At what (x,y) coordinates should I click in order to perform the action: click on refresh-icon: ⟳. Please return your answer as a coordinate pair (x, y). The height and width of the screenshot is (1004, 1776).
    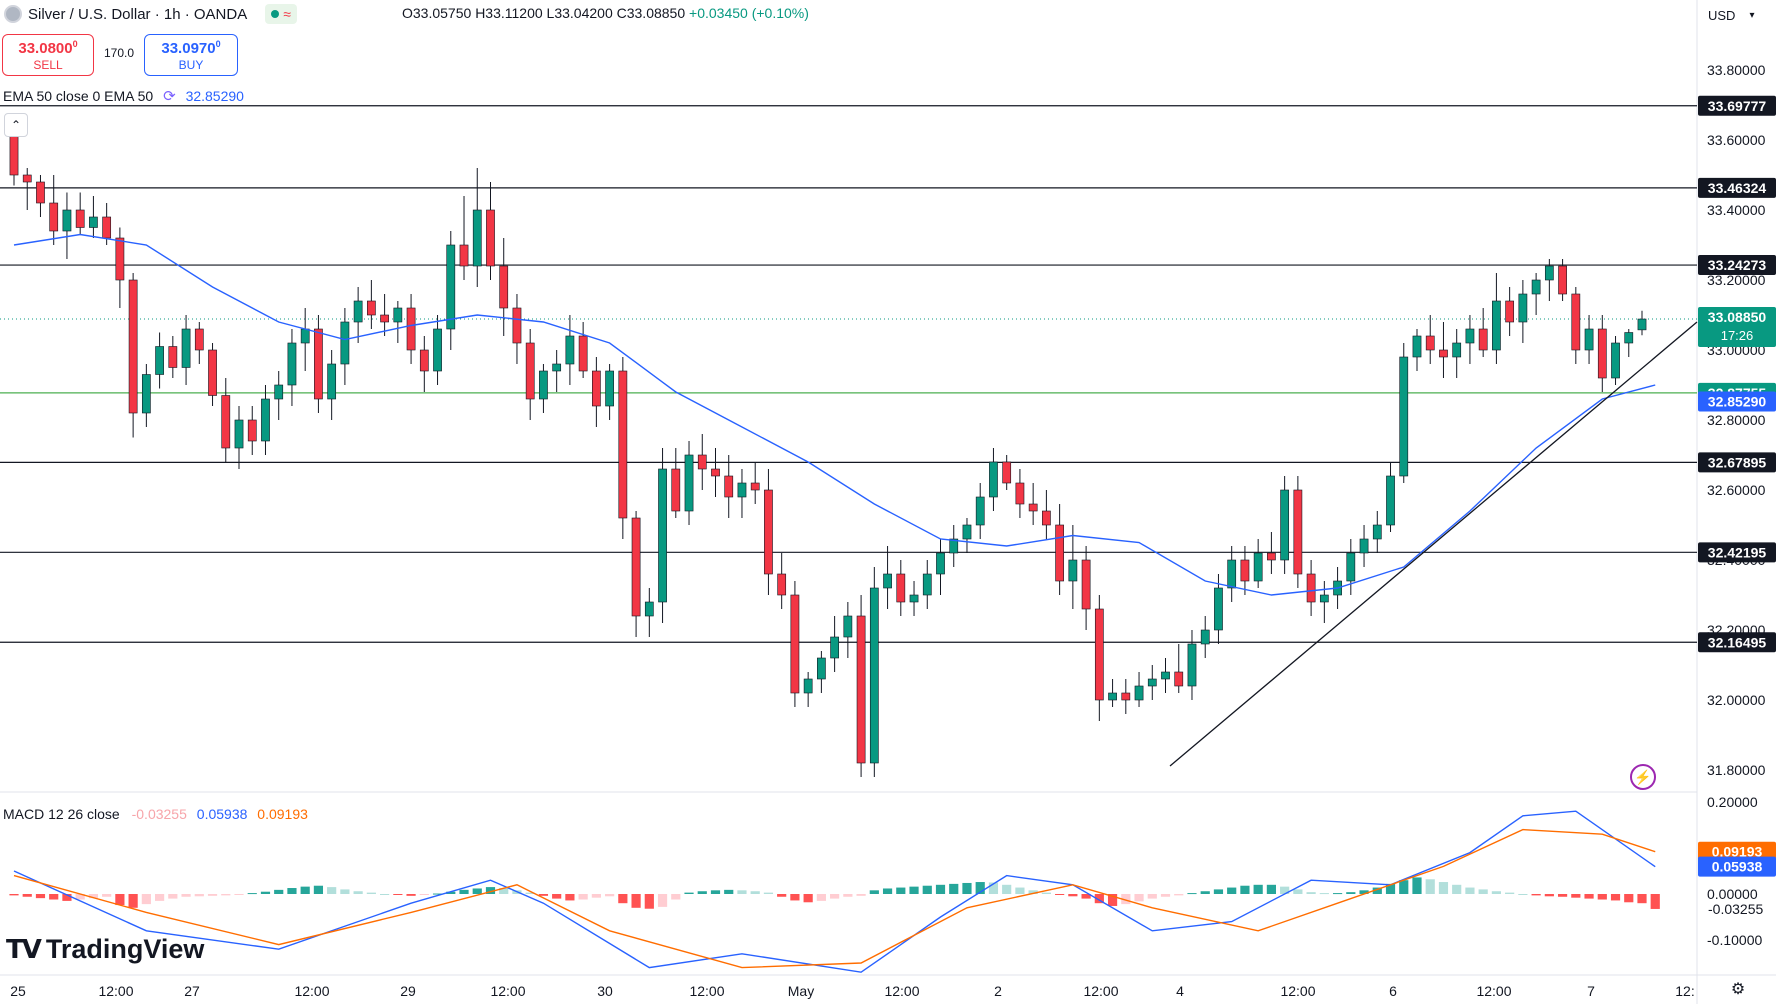
    Looking at the image, I should click on (169, 96).